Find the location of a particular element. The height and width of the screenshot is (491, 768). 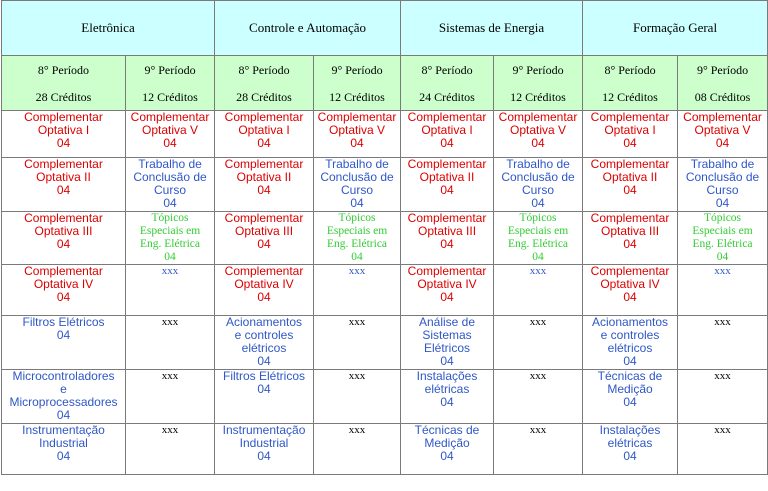

area-header-formacao-geral: Formação Geral is located at coordinates (675, 28).